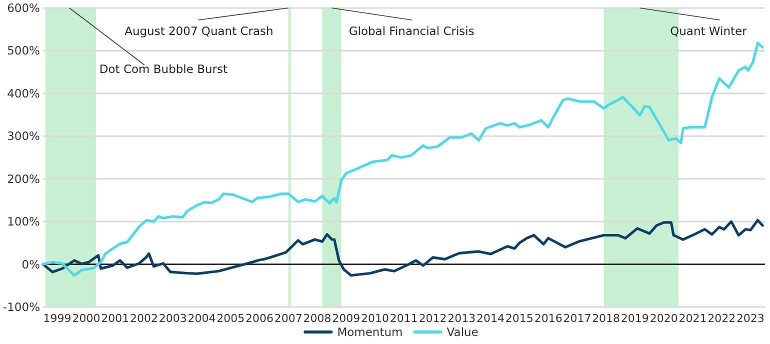 This screenshot has height=344, width=770. I want to click on x-tick-label: 2015, so click(519, 318).